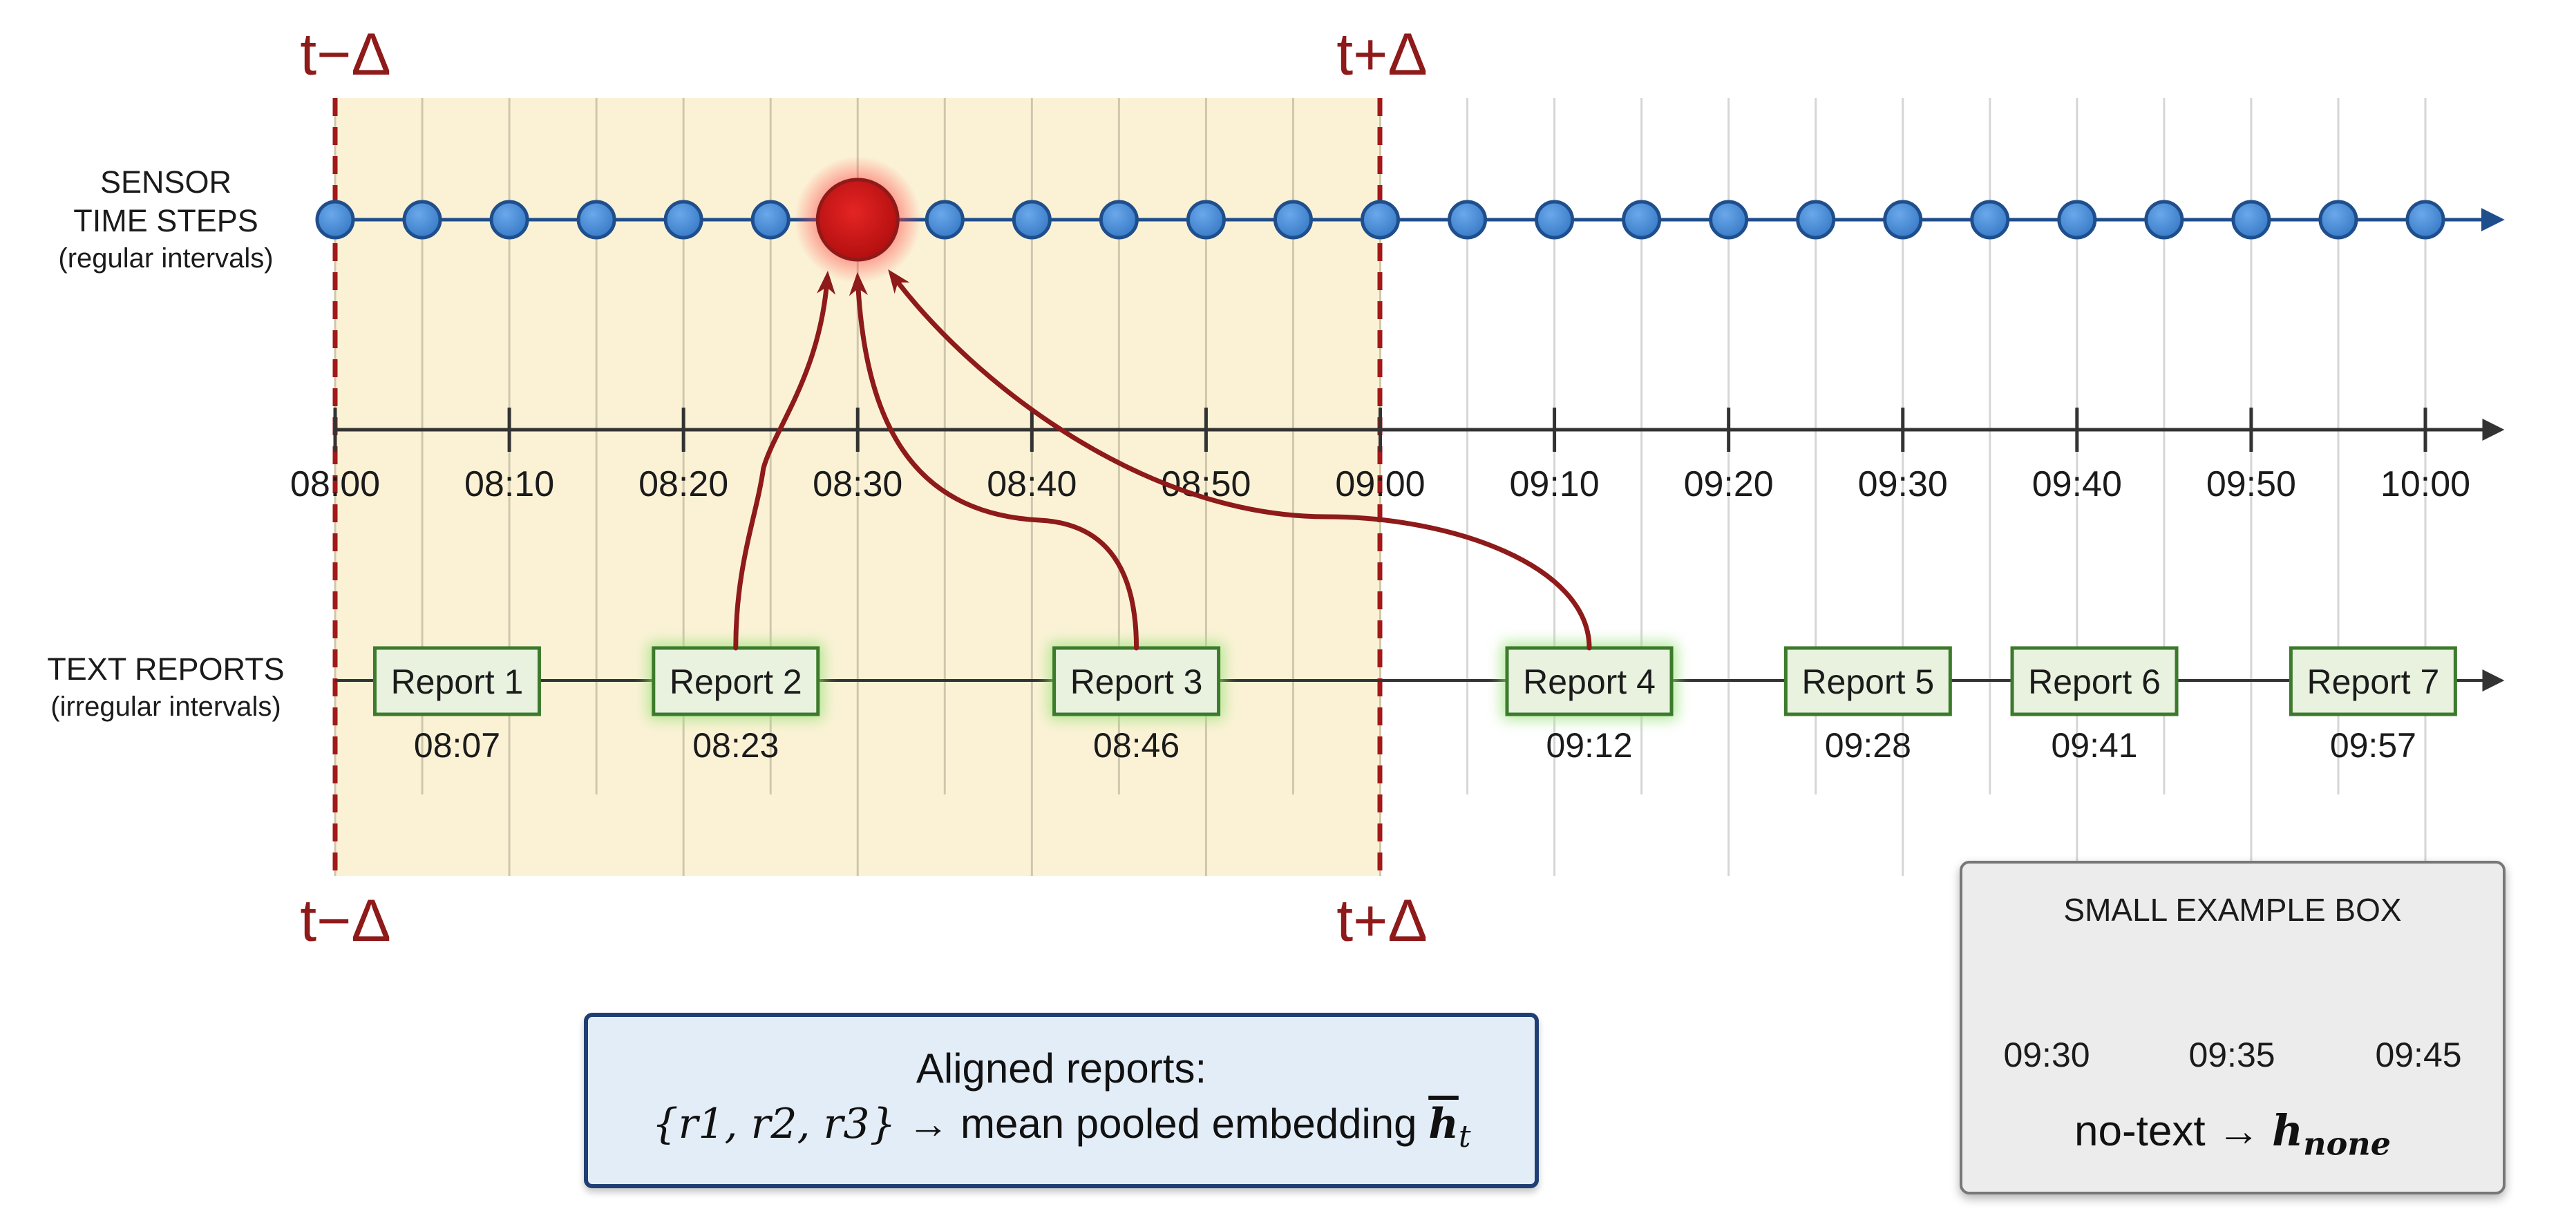 This screenshot has width=2576, height=1229. I want to click on sensor-dots, so click(1380, 219).